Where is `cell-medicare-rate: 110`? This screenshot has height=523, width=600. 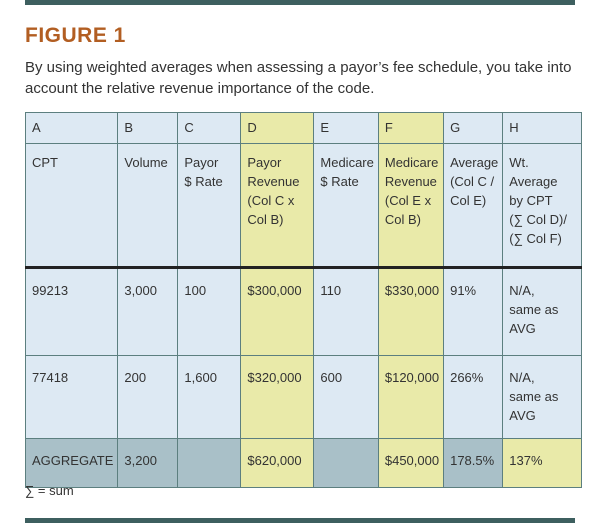
cell-medicare-rate: 110 is located at coordinates (346, 311).